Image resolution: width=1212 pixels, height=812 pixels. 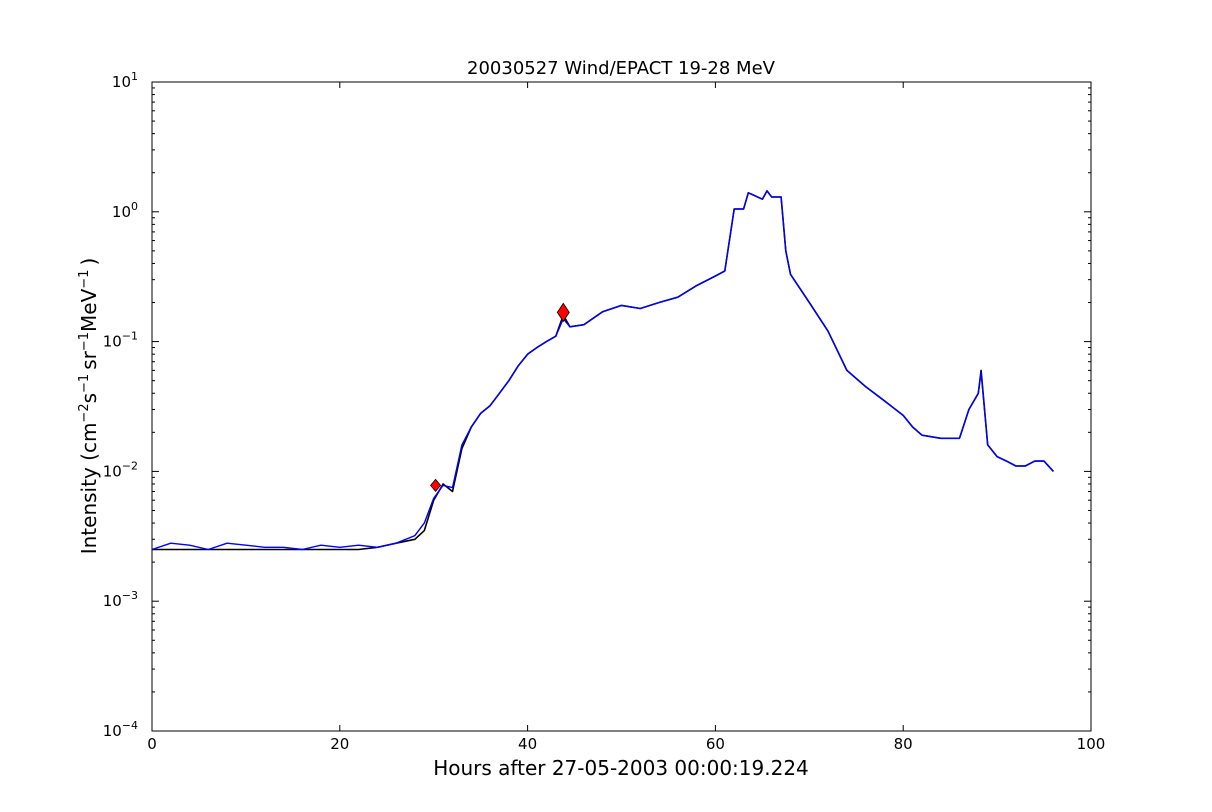 I want to click on y-tick-label: 10⁻⁴, so click(x=120, y=729).